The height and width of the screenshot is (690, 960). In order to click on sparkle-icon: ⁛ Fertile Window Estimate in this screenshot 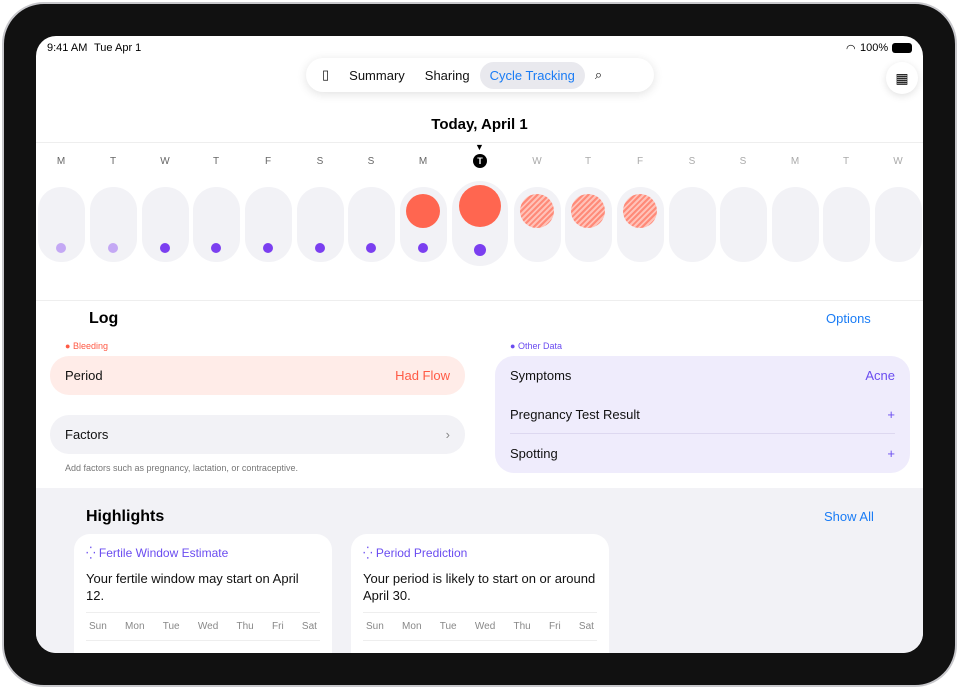, I will do `click(157, 553)`.